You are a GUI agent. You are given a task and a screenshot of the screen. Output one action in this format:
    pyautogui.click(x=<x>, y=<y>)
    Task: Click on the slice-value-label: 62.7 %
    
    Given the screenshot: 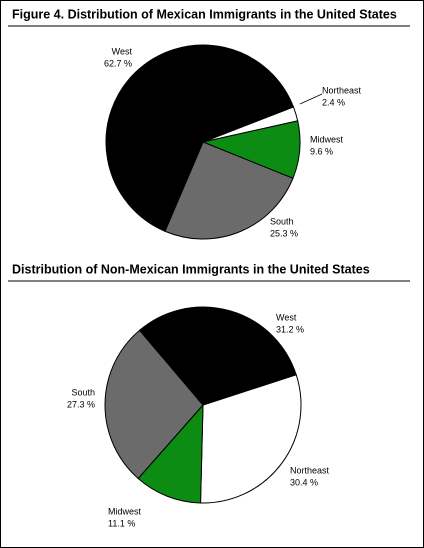 What is the action you would take?
    pyautogui.click(x=118, y=63)
    